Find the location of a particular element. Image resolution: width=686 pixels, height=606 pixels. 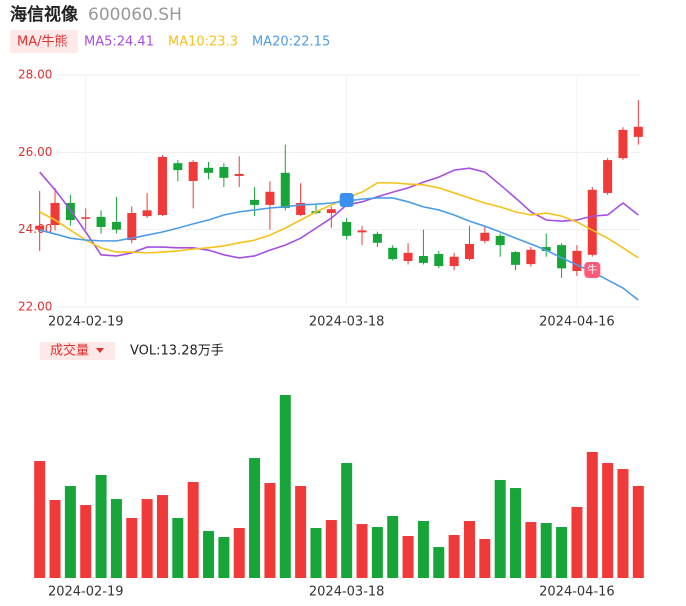

volume-button is located at coordinates (77, 351).